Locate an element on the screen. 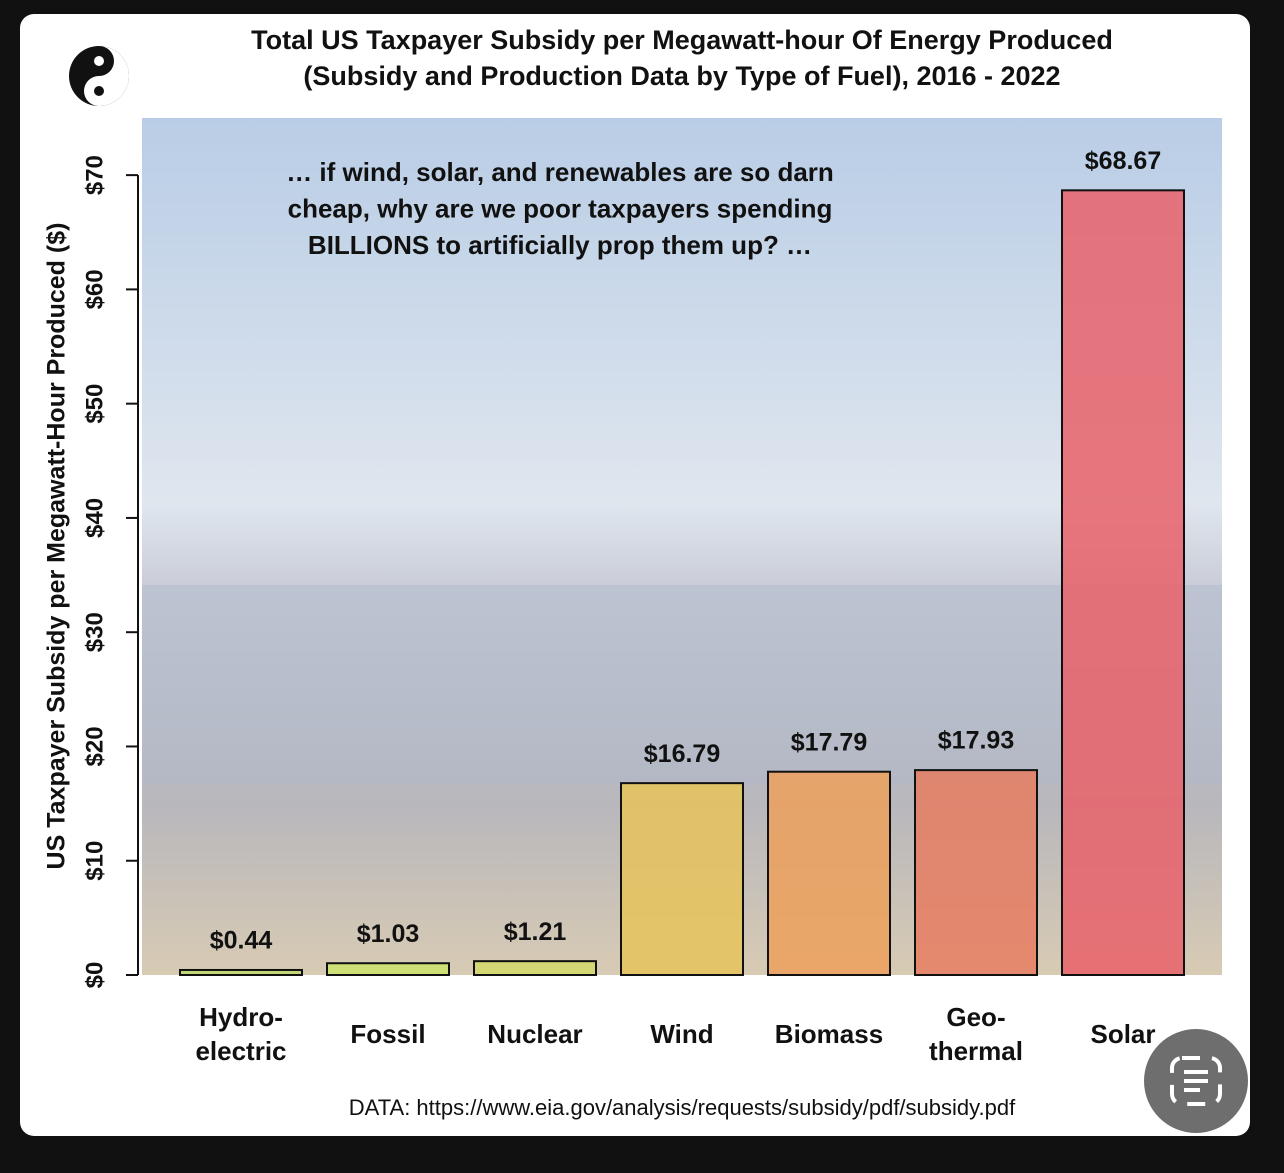  y-tick-label: $50 is located at coordinates (94, 404).